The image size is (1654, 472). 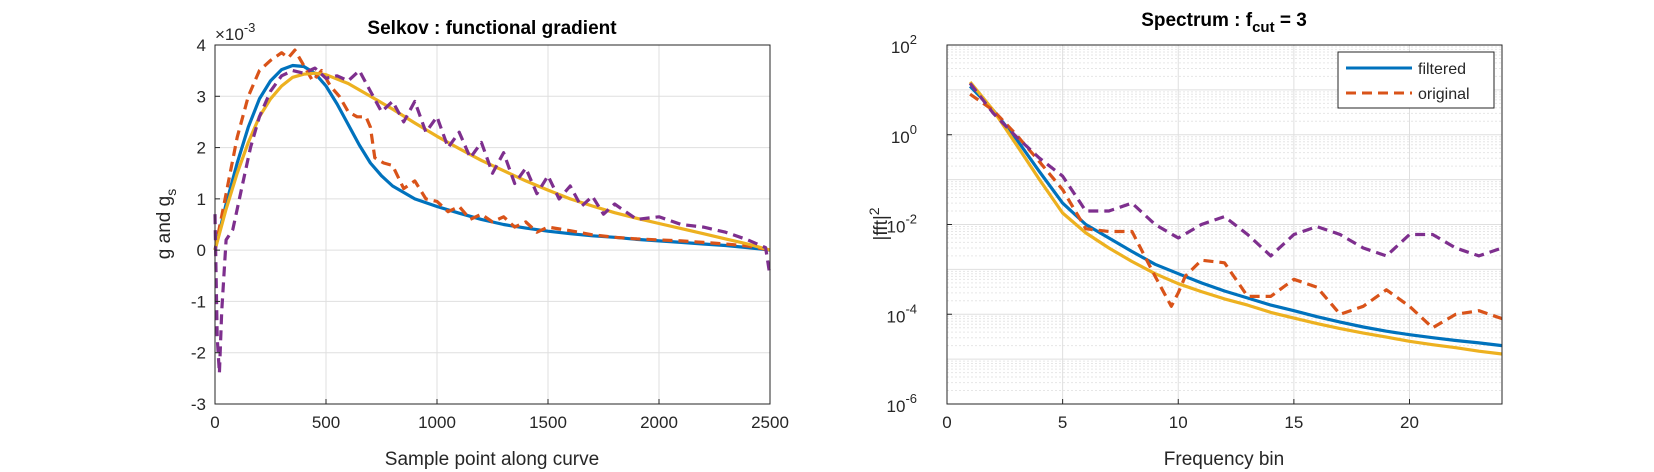 I want to click on right-ytick-power: -6, so click(x=911, y=398).